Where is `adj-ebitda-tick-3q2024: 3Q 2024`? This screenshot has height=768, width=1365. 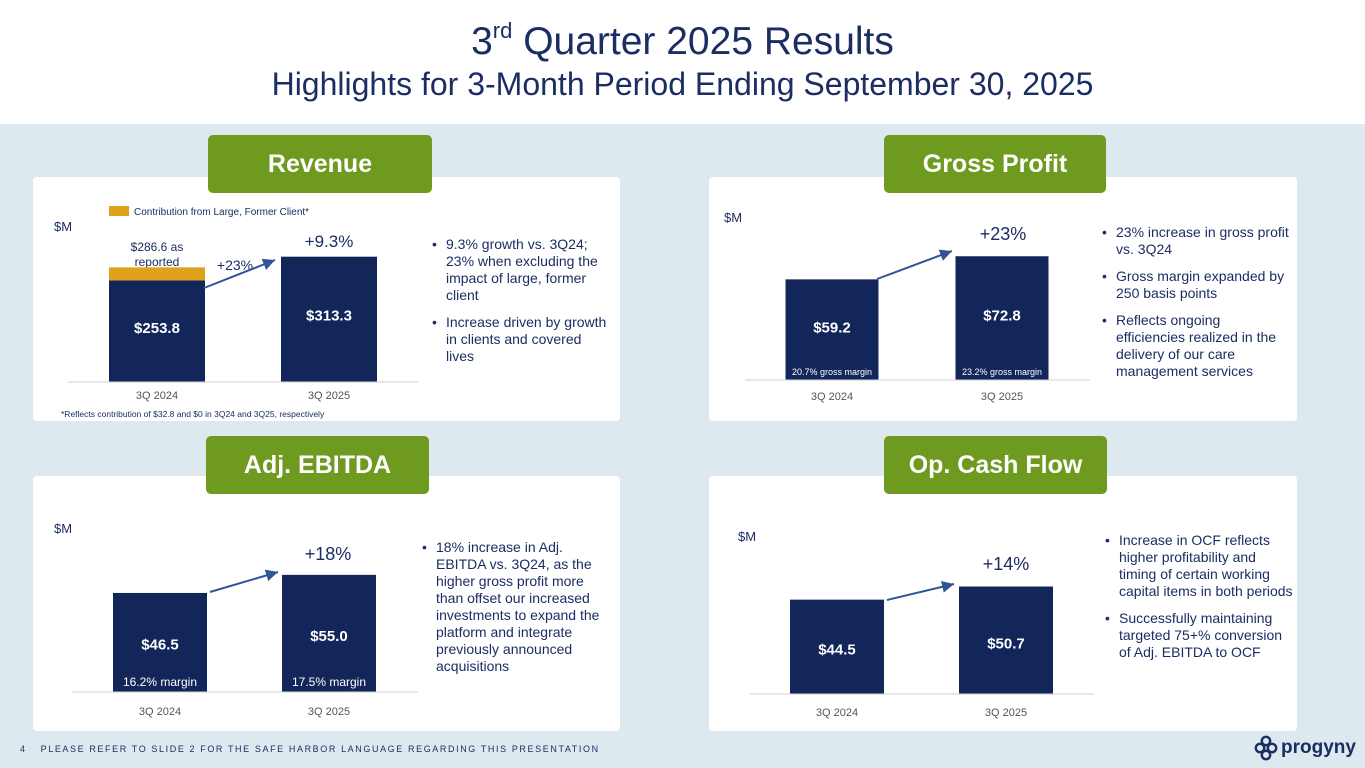
adj-ebitda-tick-3q2024: 3Q 2024 is located at coordinates (160, 712).